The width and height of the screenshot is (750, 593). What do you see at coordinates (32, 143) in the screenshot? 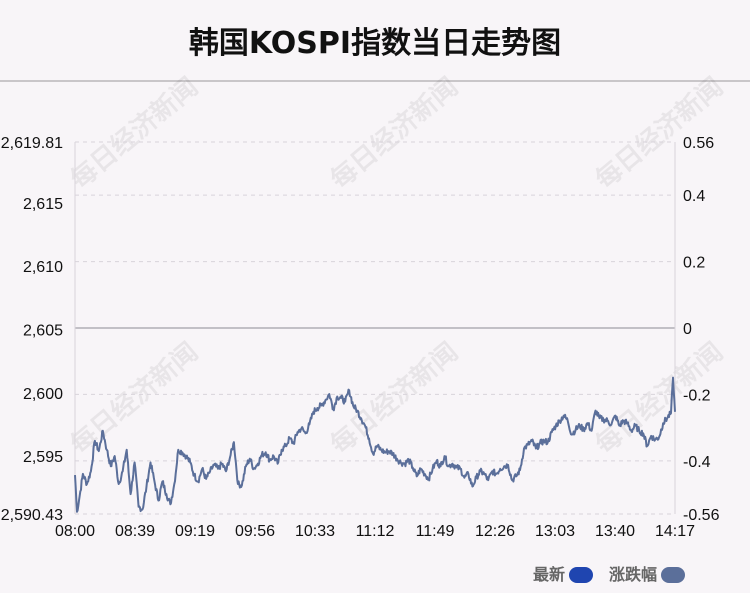
I see `y-left-tick-label: 2,619.81` at bounding box center [32, 143].